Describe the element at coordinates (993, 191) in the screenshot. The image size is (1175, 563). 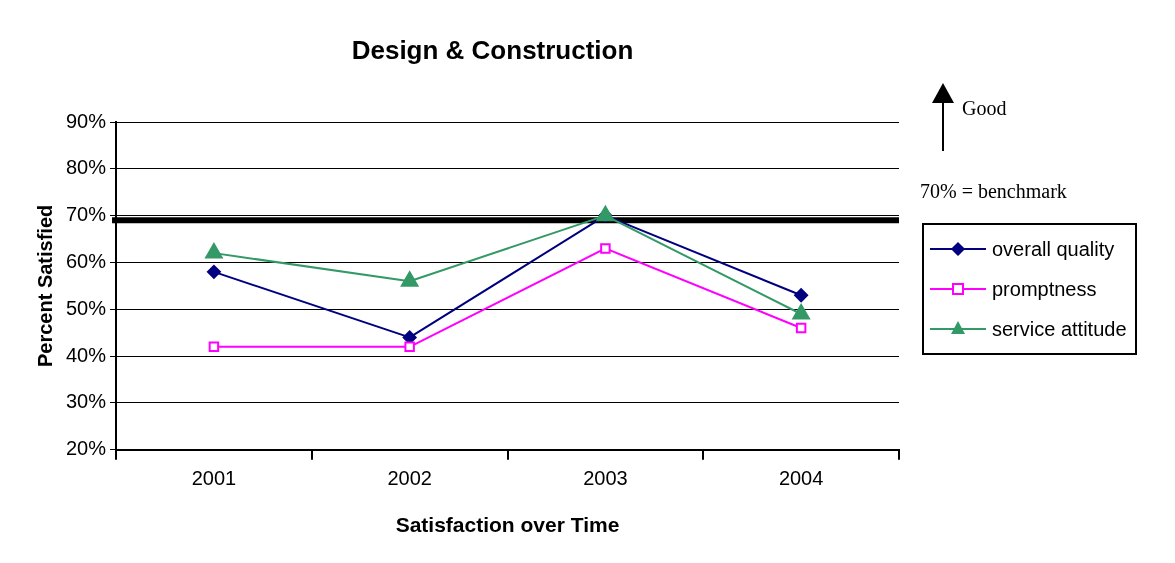
I see `text: 70% = benchmark` at that location.